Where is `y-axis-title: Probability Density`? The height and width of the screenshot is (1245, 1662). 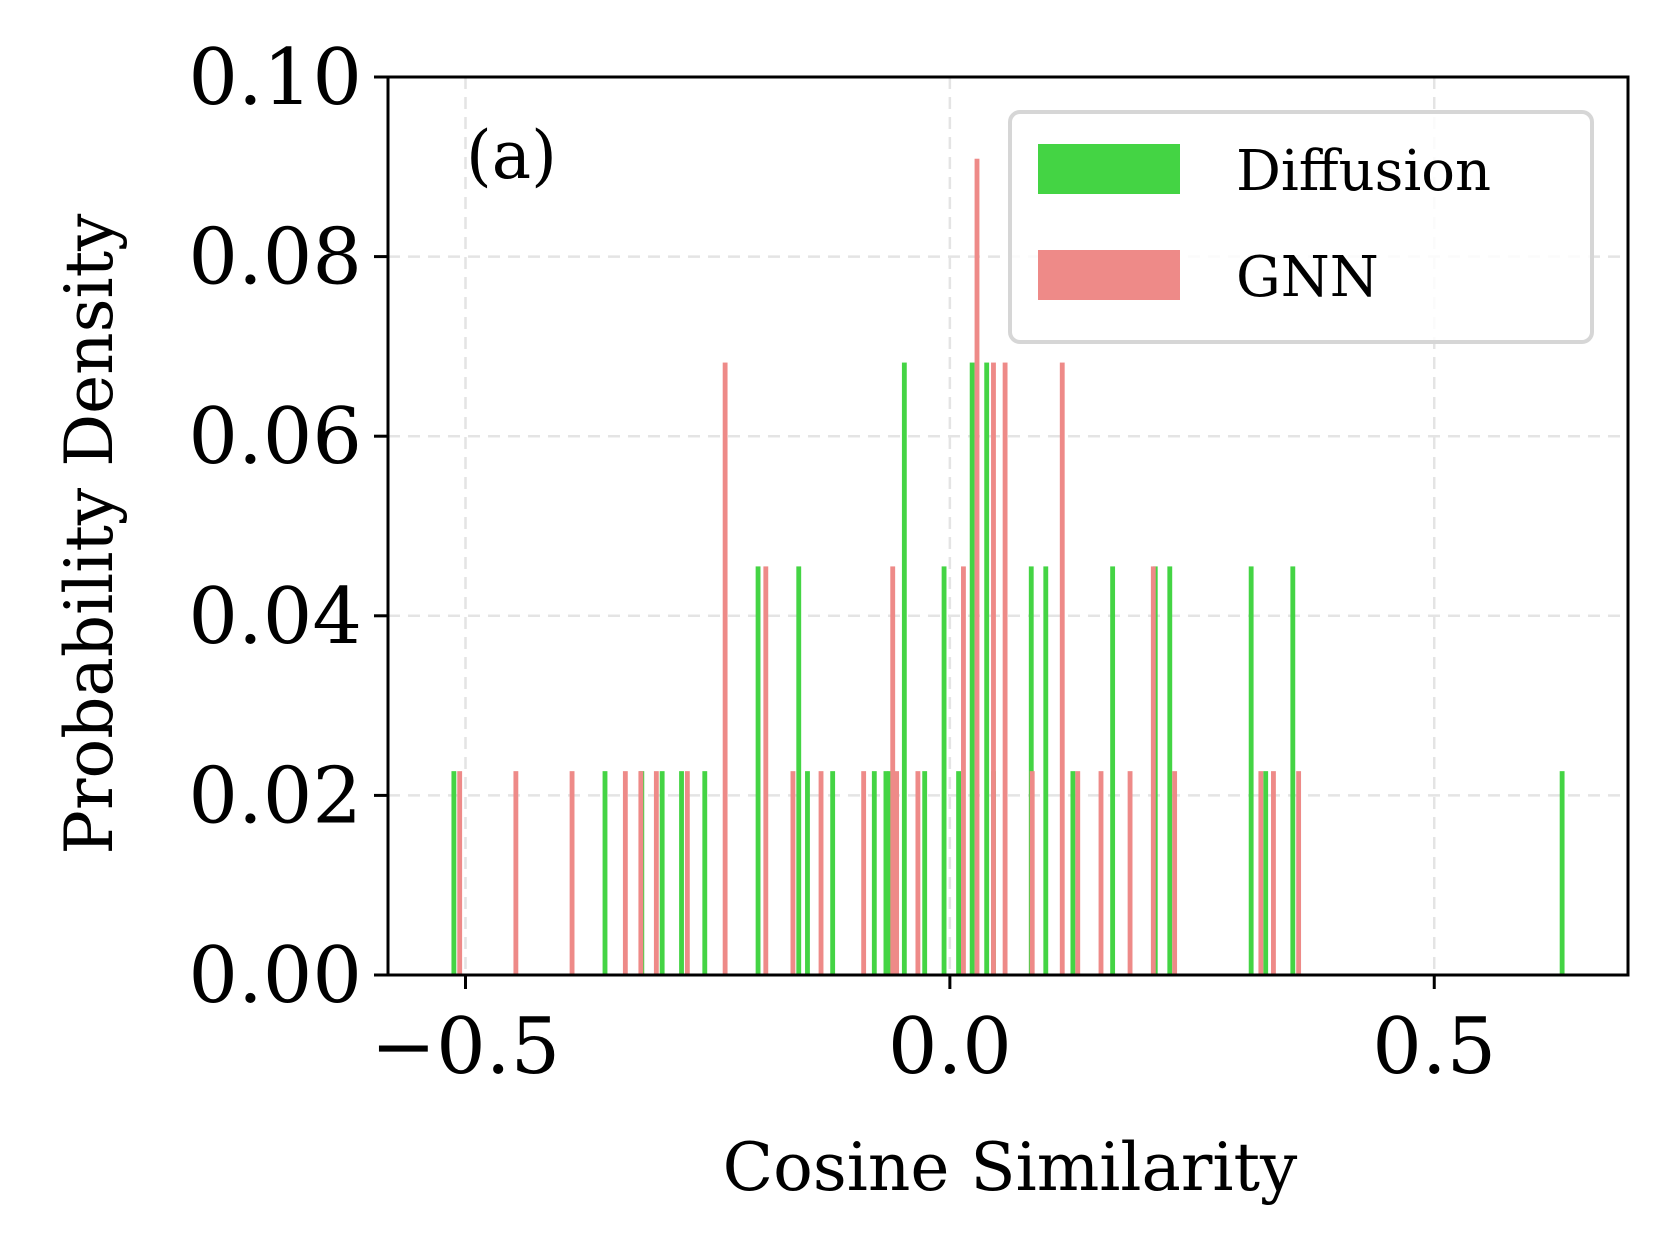
y-axis-title: Probability Density is located at coordinates (89, 534).